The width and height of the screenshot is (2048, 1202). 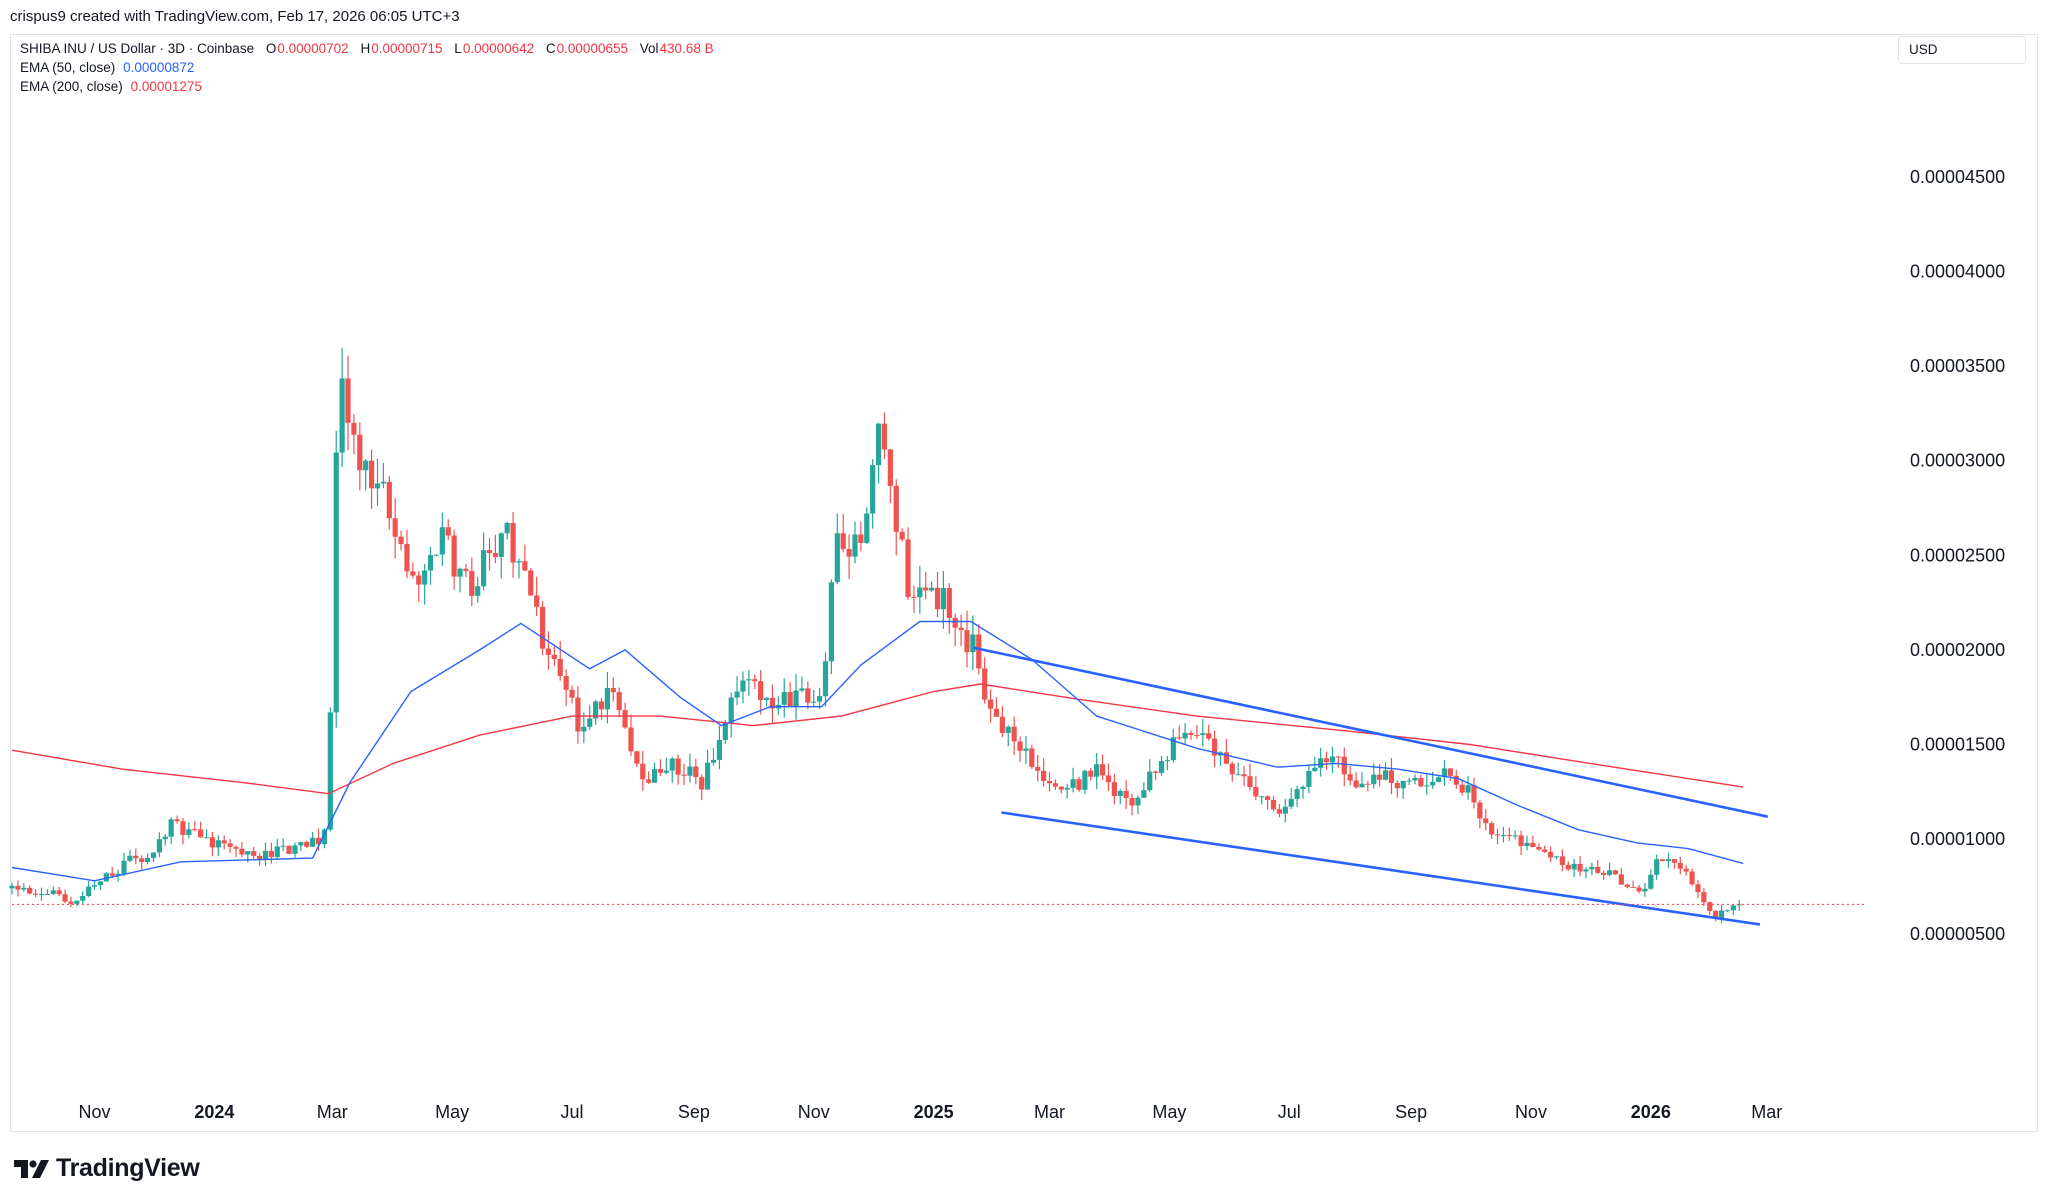 I want to click on x-tick-label: 2025, so click(x=934, y=1112).